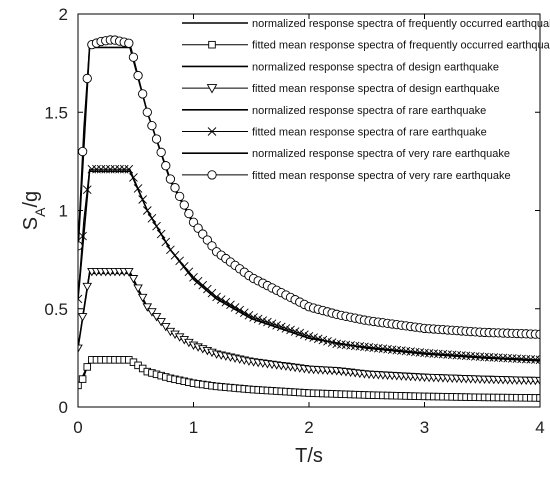 This screenshot has width=550, height=480. I want to click on x-tick-label: 3, so click(424, 427).